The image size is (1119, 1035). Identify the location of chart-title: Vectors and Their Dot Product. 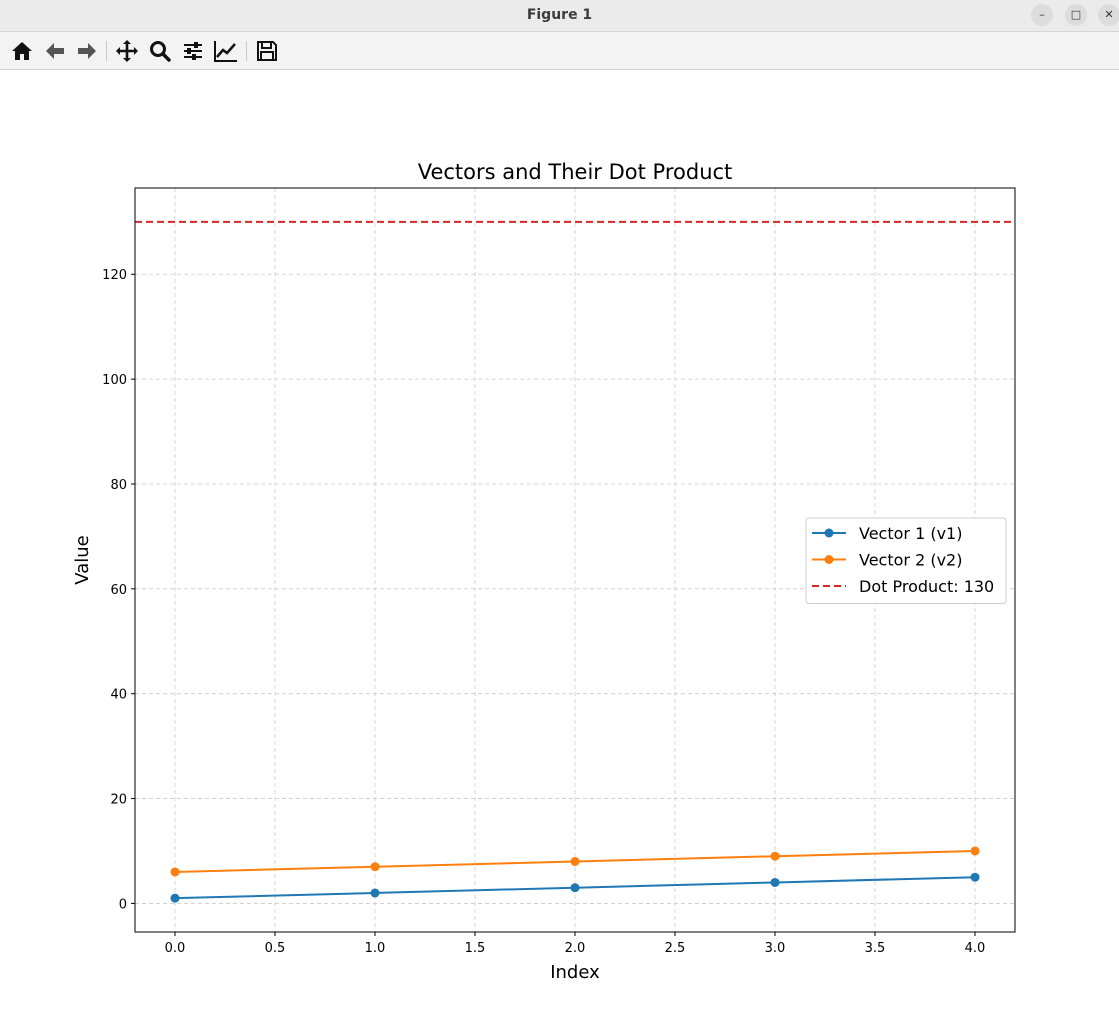
(575, 172).